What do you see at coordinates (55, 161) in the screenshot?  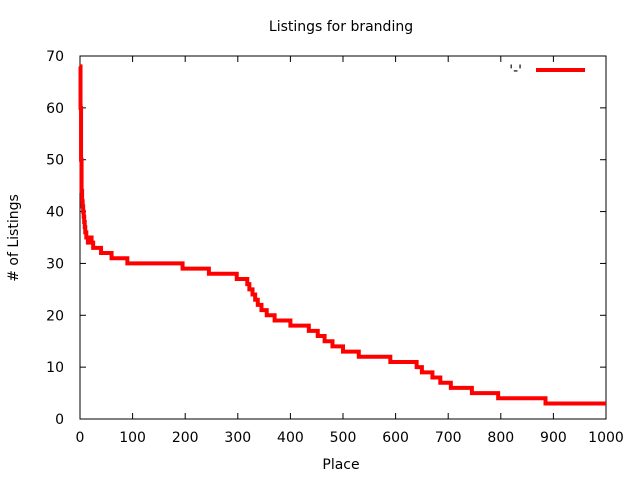 I see `y-tick-label: 50` at bounding box center [55, 161].